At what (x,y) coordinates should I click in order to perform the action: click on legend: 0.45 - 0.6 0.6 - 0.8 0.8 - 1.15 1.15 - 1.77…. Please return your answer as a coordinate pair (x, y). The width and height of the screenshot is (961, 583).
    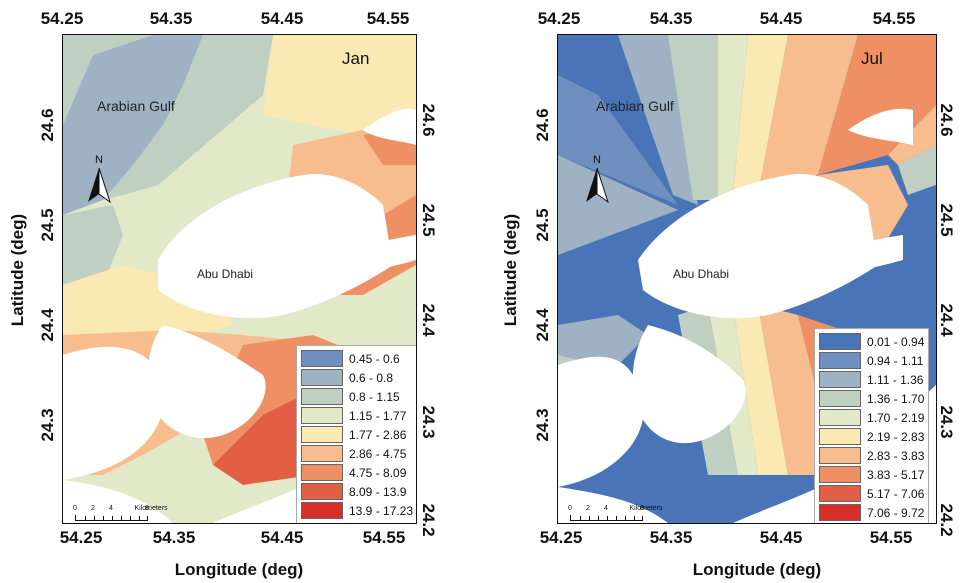
    Looking at the image, I should click on (356, 434).